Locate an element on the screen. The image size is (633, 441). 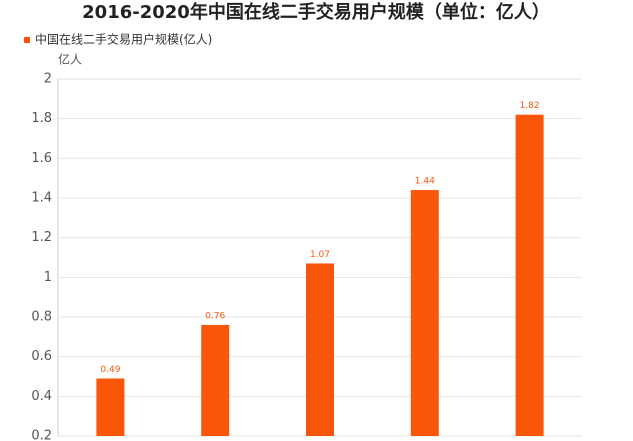
y-tick-label: 0.4 is located at coordinates (41, 396).